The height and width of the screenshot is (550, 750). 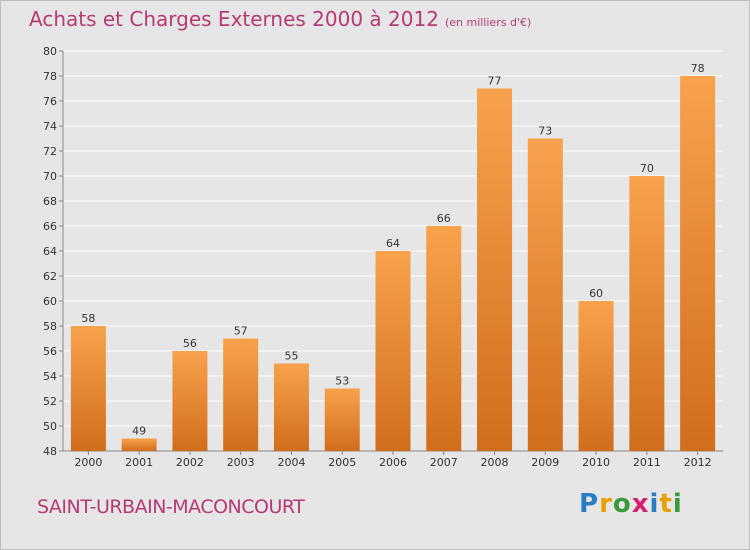 What do you see at coordinates (545, 294) in the screenshot?
I see `bar-2009` at bounding box center [545, 294].